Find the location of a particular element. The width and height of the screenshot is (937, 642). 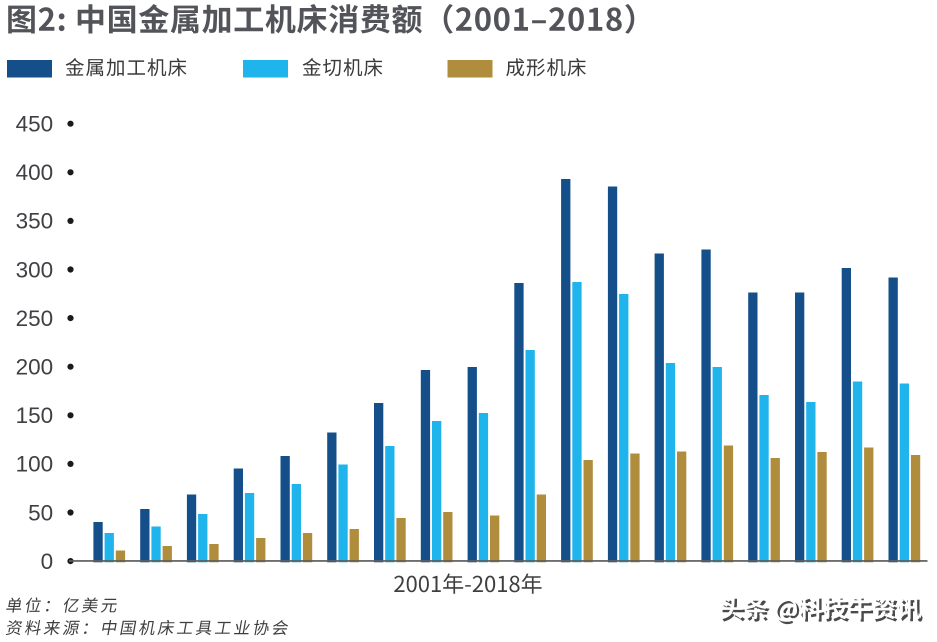

svg-text: 250 is located at coordinates (35, 318).